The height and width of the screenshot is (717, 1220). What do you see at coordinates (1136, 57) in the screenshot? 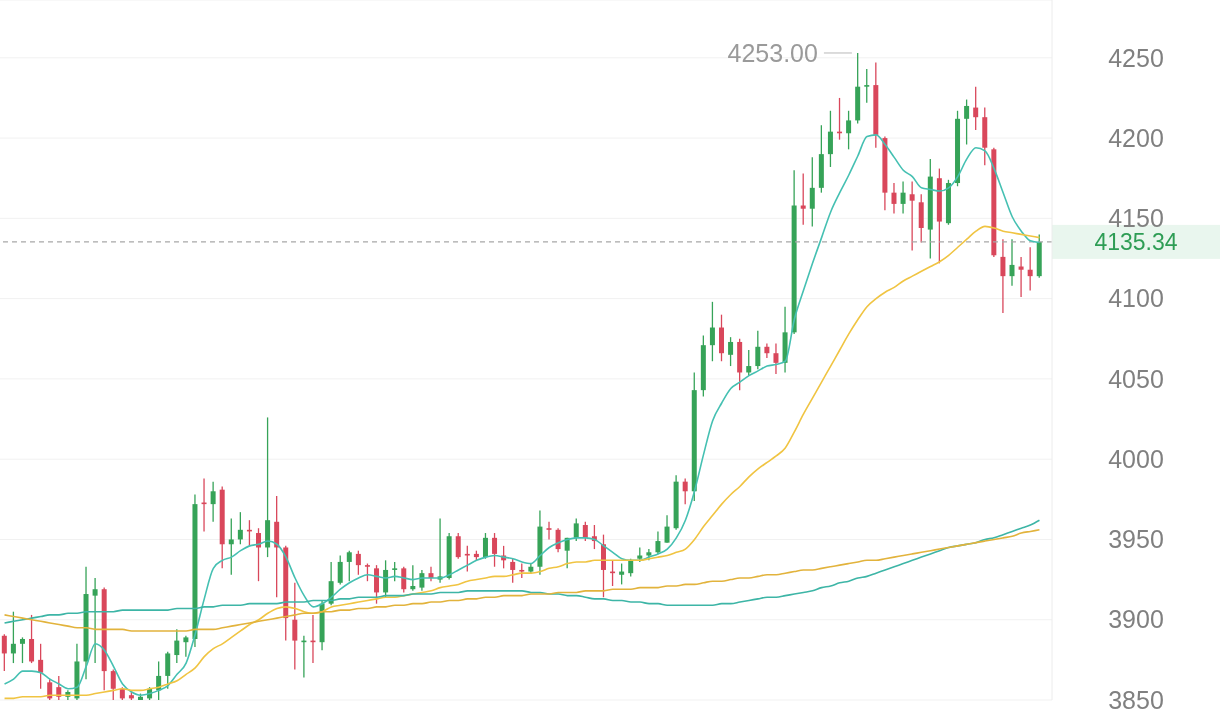
I see `y-tick-label: 4250` at bounding box center [1136, 57].